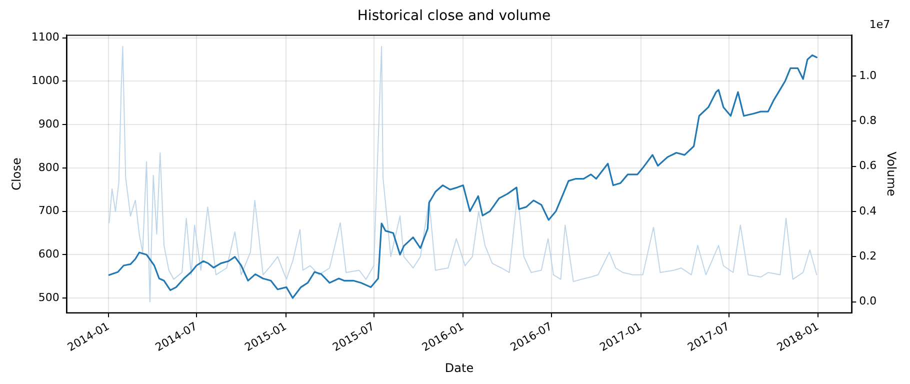 The height and width of the screenshot is (384, 910). I want to click on y-tick-label: 500, so click(49, 297).